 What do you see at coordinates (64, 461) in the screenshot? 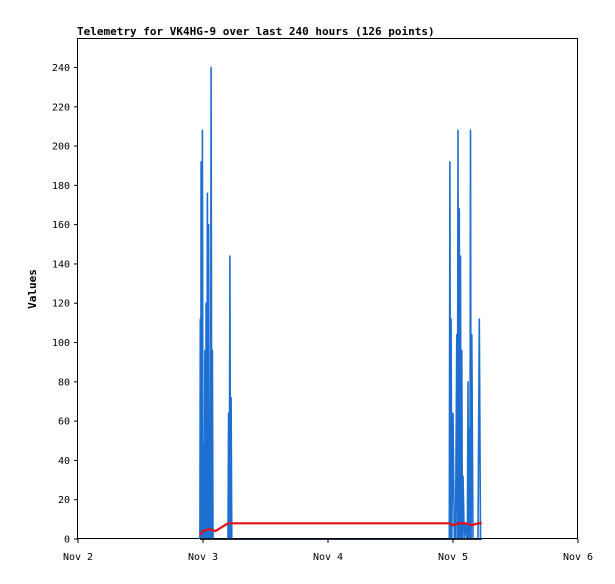
I see `y-tick-label: 40` at bounding box center [64, 461].